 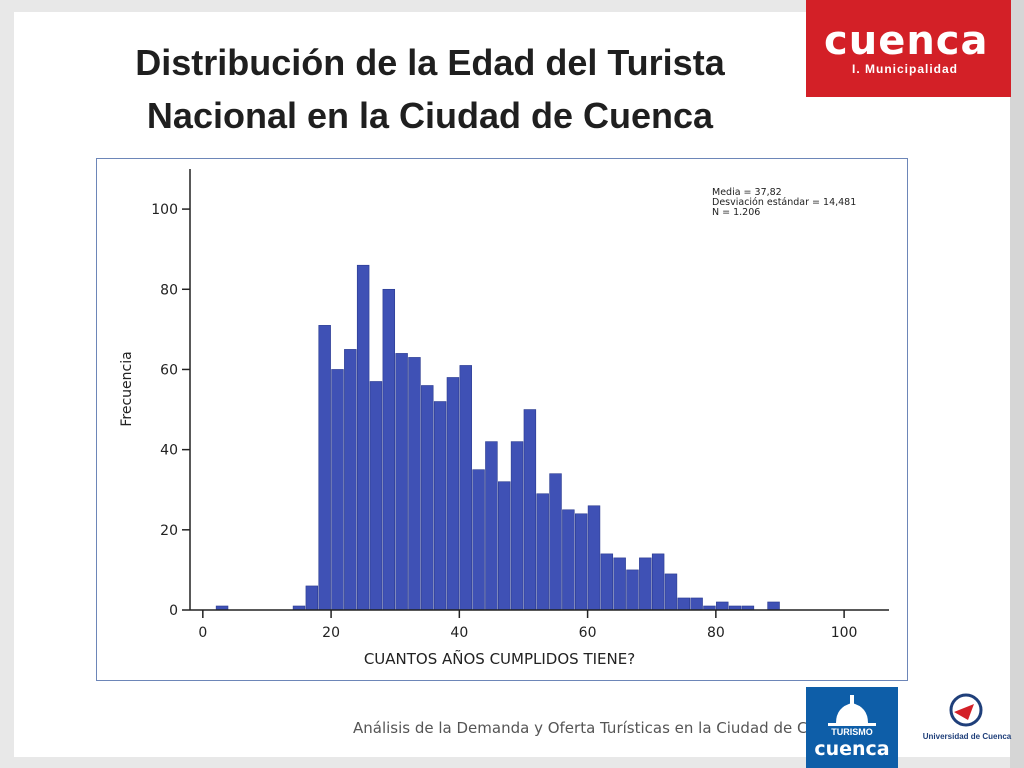 I want to click on title-line-1: Distribución de la Edad del Turista, so click(x=430, y=62).